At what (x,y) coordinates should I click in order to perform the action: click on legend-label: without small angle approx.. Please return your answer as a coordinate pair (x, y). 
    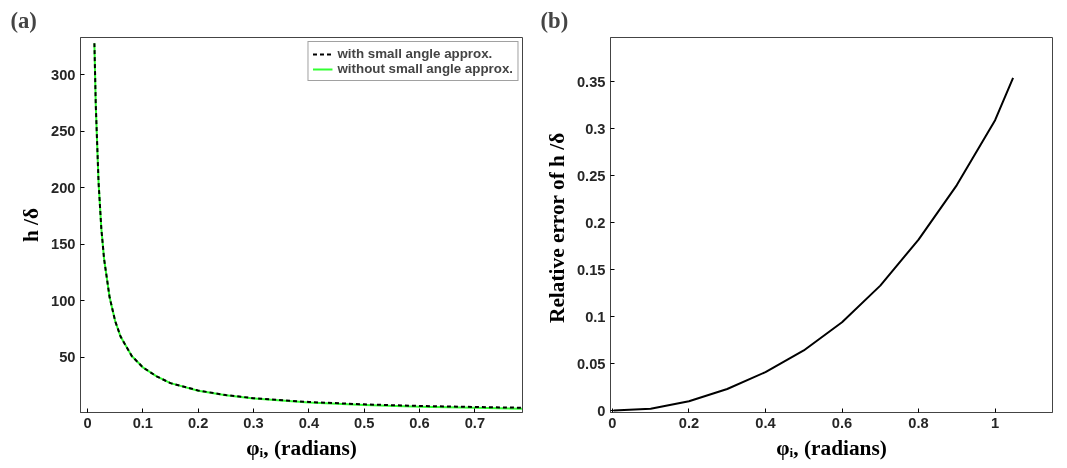
    Looking at the image, I should click on (425, 68).